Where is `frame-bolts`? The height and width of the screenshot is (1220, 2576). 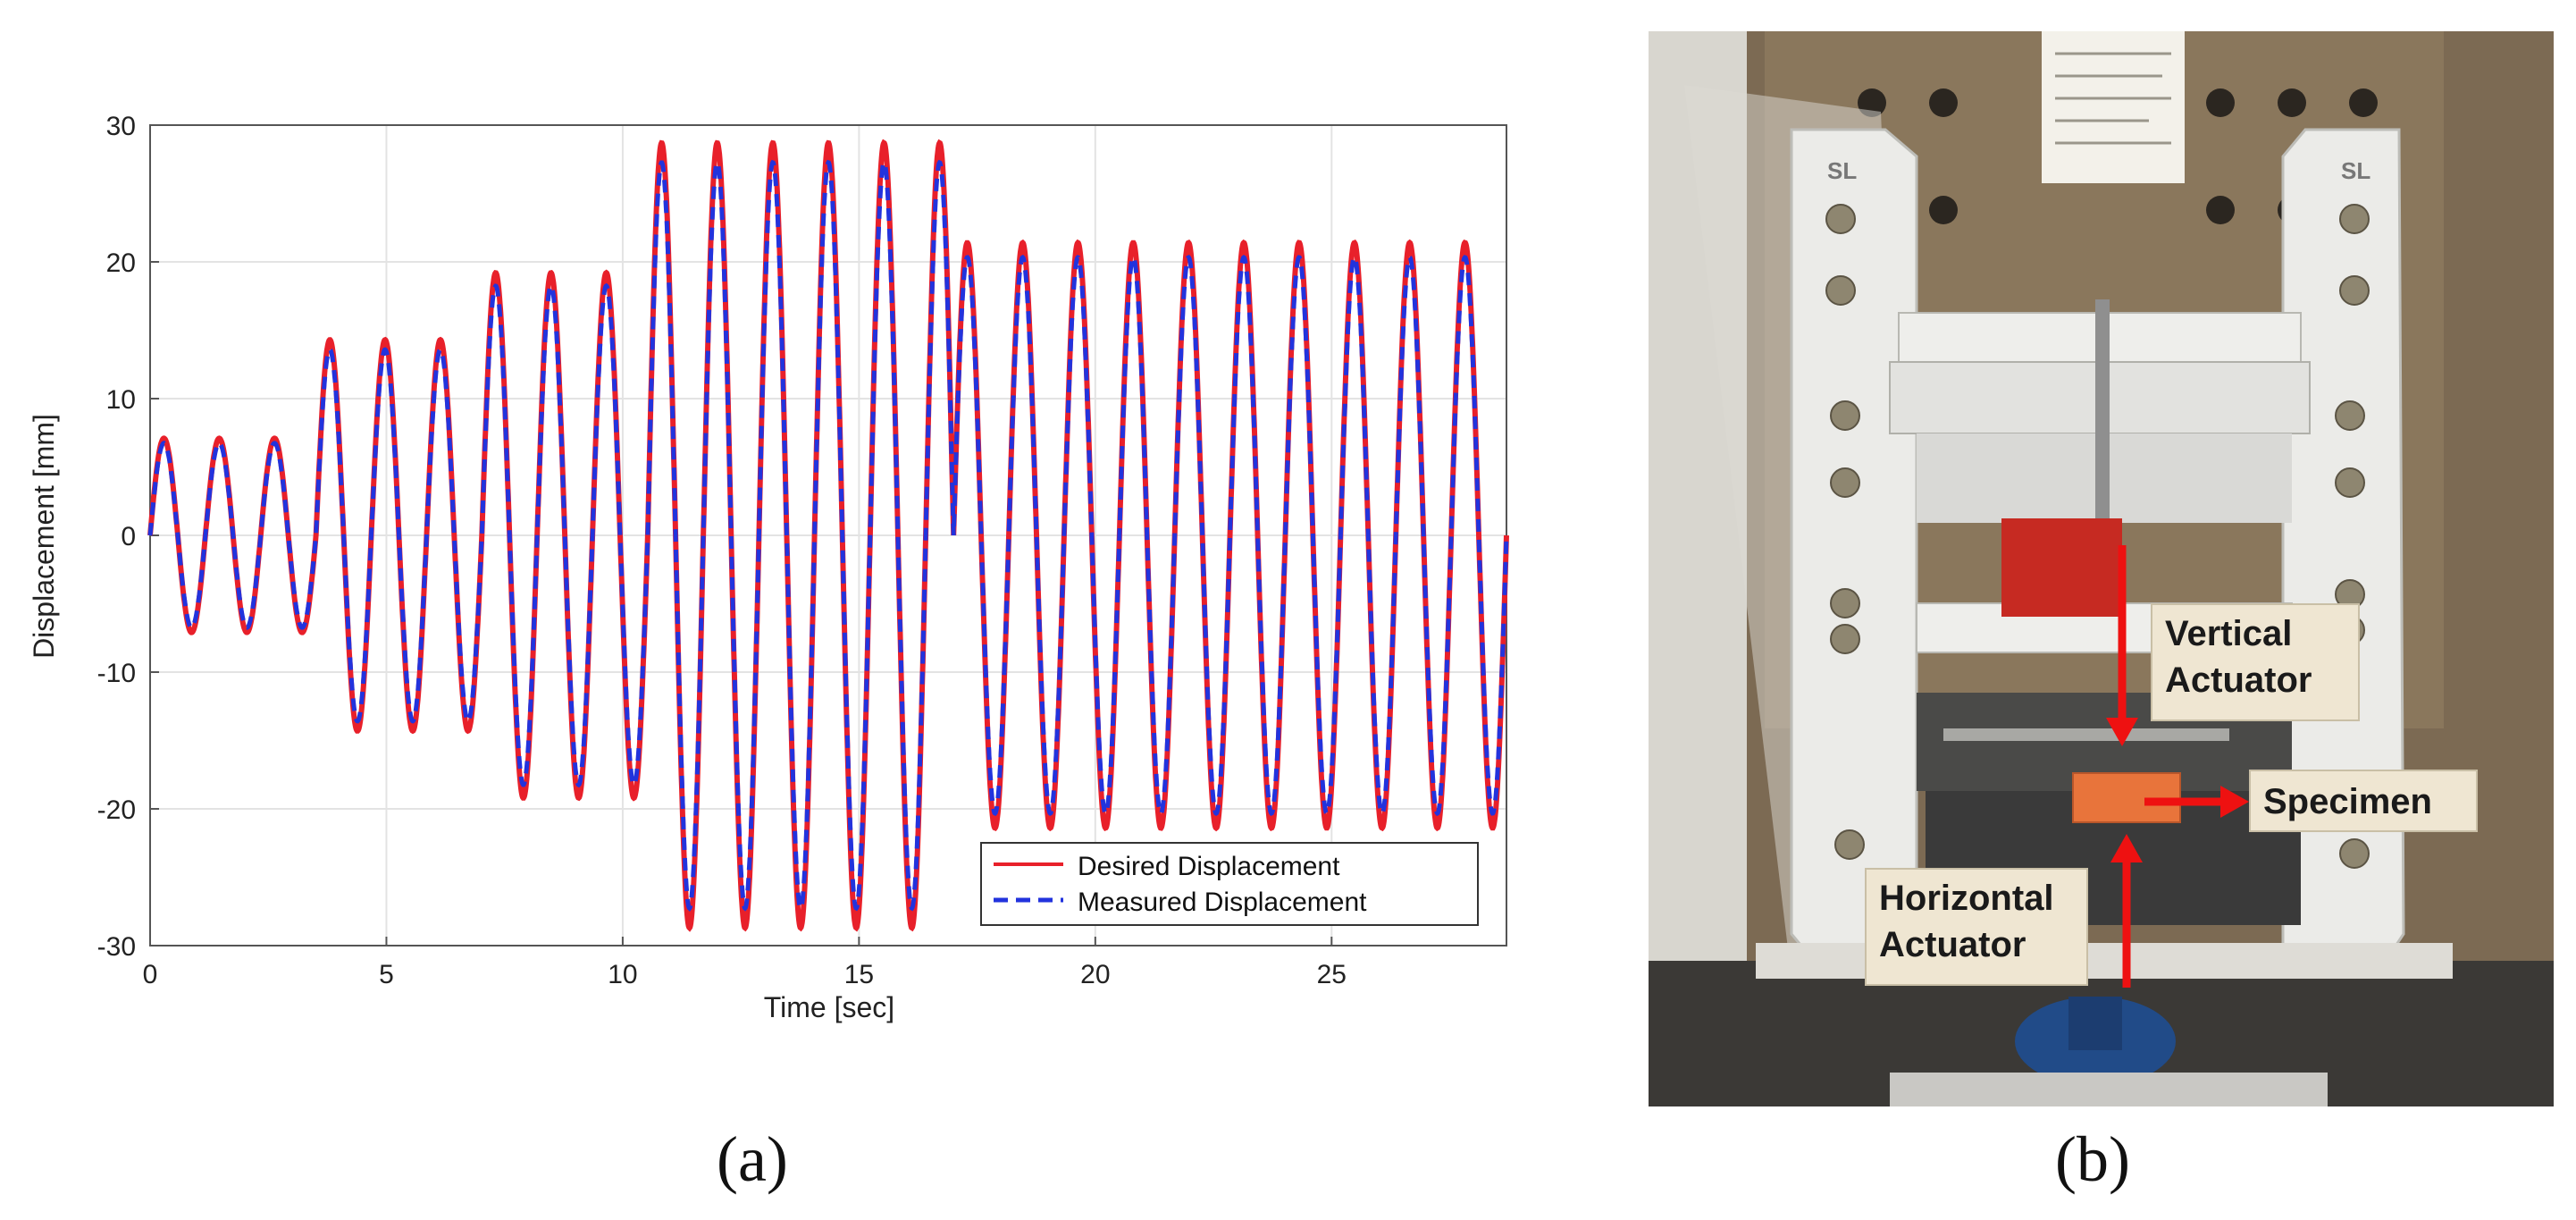
frame-bolts is located at coordinates (2097, 537).